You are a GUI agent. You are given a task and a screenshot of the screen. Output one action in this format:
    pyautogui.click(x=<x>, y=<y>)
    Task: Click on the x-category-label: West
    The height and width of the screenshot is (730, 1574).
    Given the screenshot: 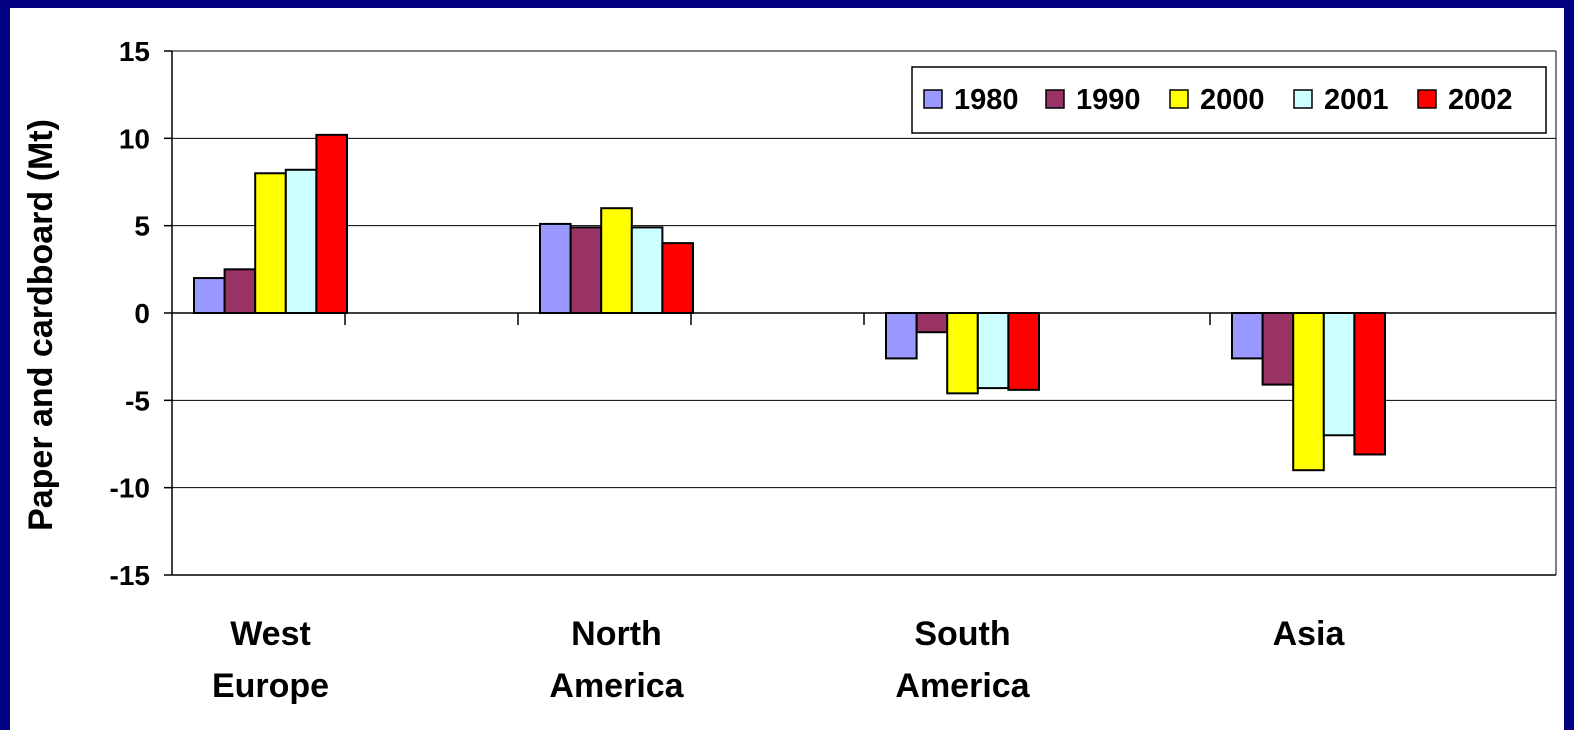 What is the action you would take?
    pyautogui.click(x=270, y=634)
    